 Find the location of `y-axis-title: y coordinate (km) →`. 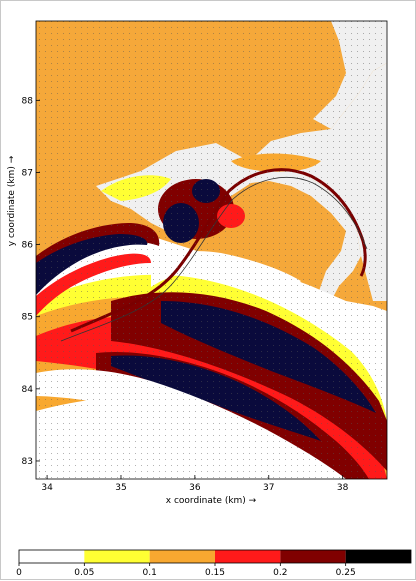

y-axis-title: y coordinate (km) → is located at coordinates (12, 200).